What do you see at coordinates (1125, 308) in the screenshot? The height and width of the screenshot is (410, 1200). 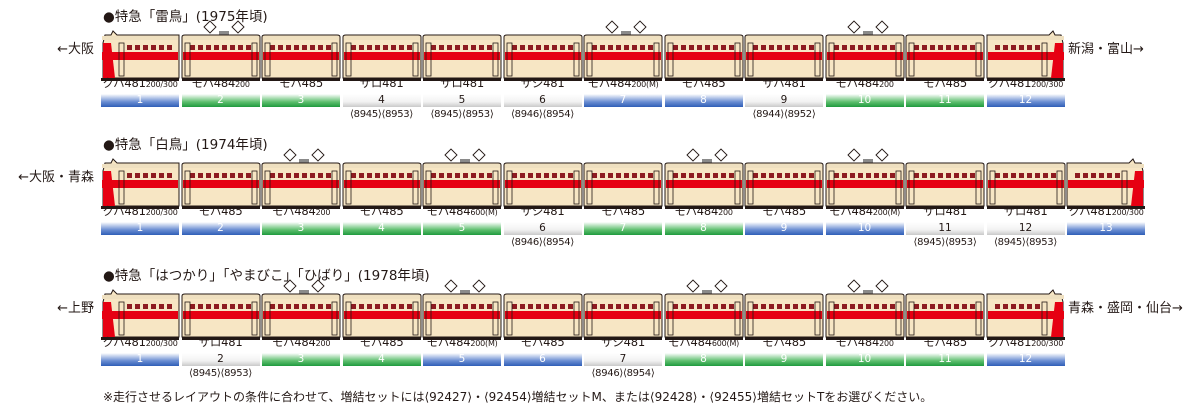 I see `right-destination: 青森・盛岡・仙台→` at bounding box center [1125, 308].